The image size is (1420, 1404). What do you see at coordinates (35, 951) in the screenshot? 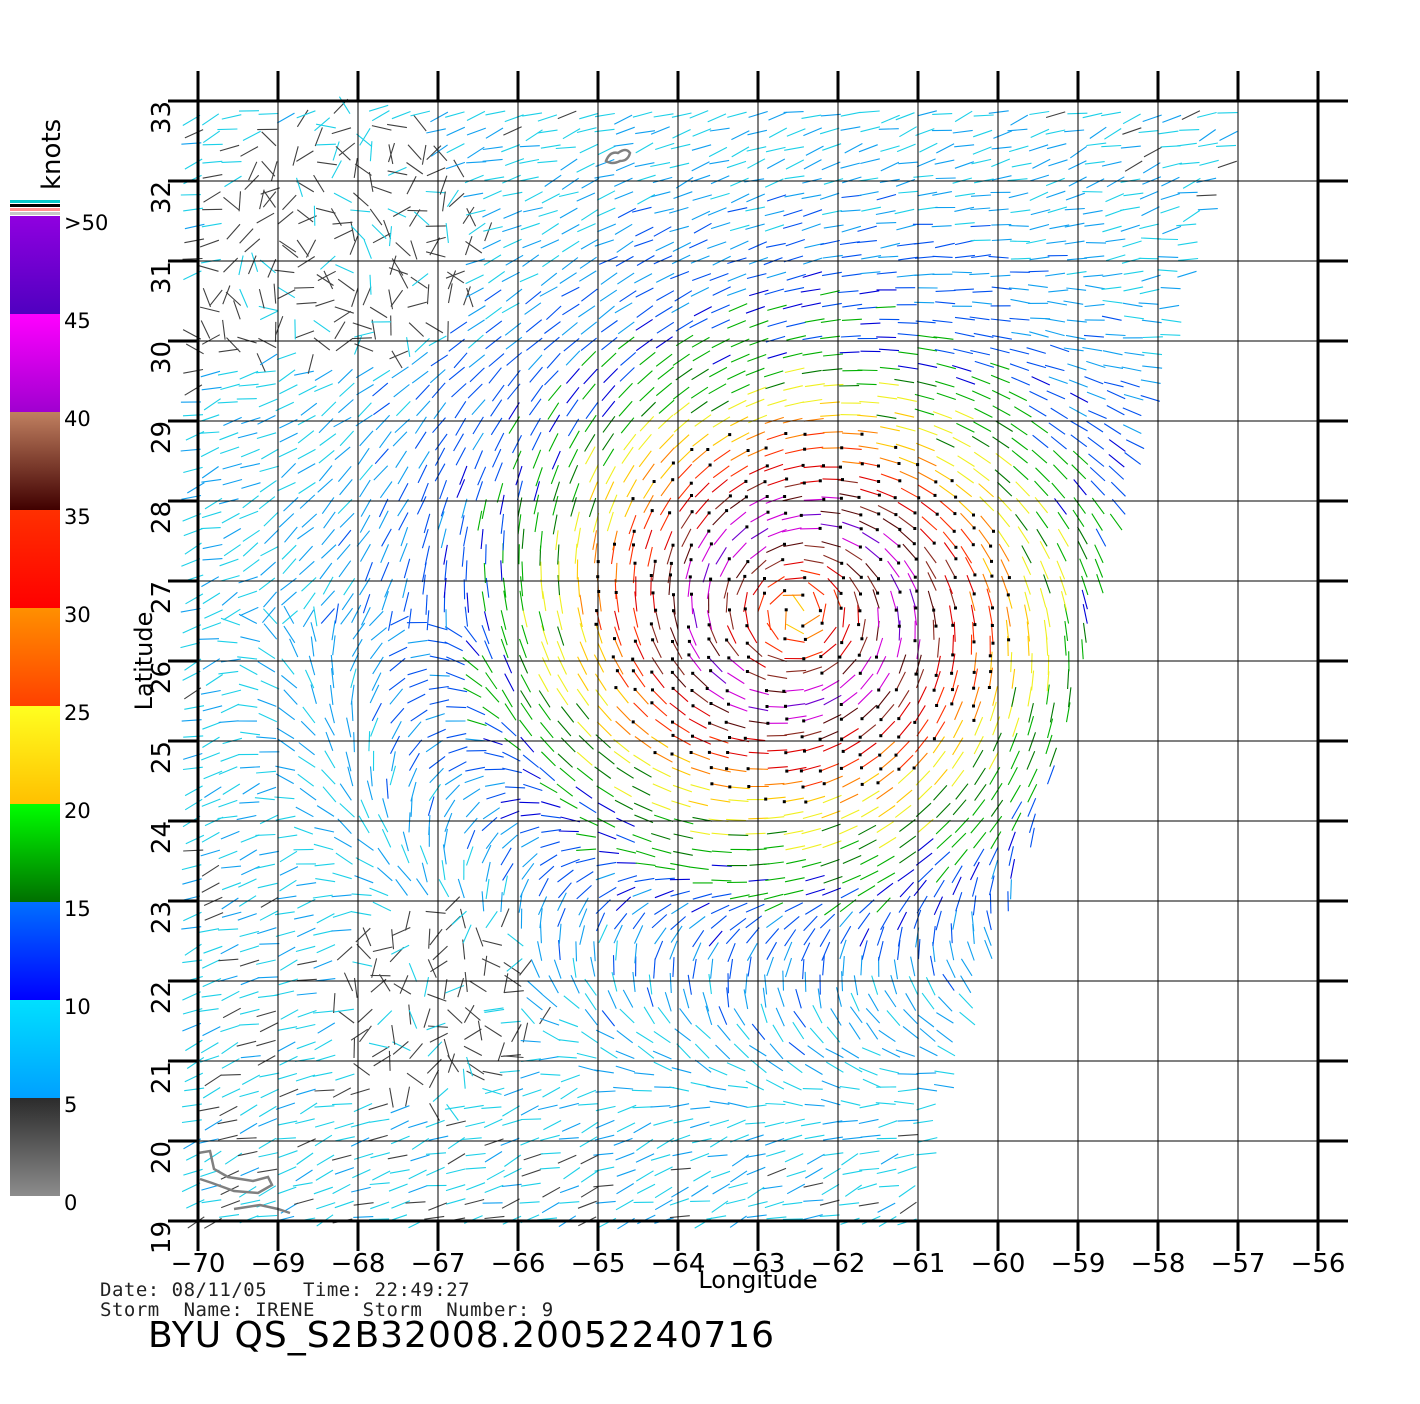
I see `colorbar-band` at bounding box center [35, 951].